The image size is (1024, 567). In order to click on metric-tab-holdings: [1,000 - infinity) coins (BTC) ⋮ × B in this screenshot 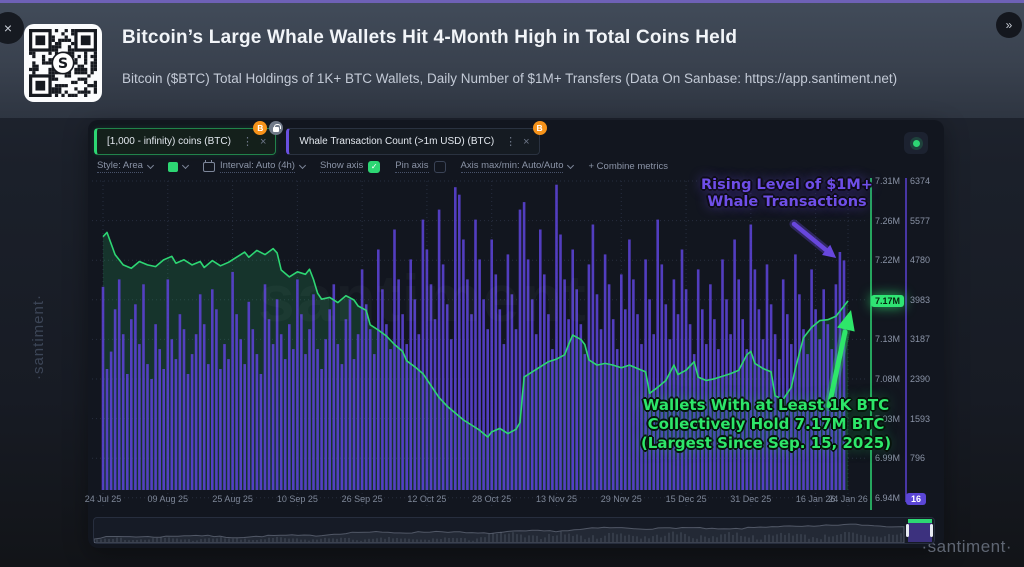, I will do `click(189, 138)`.